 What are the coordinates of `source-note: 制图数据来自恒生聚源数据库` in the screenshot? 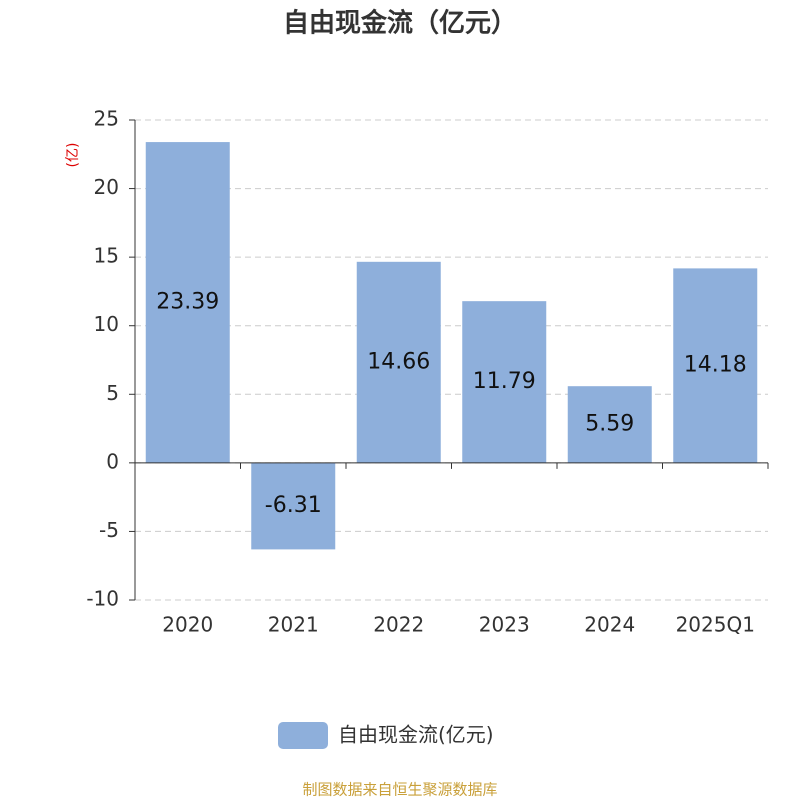 It's located at (399, 790).